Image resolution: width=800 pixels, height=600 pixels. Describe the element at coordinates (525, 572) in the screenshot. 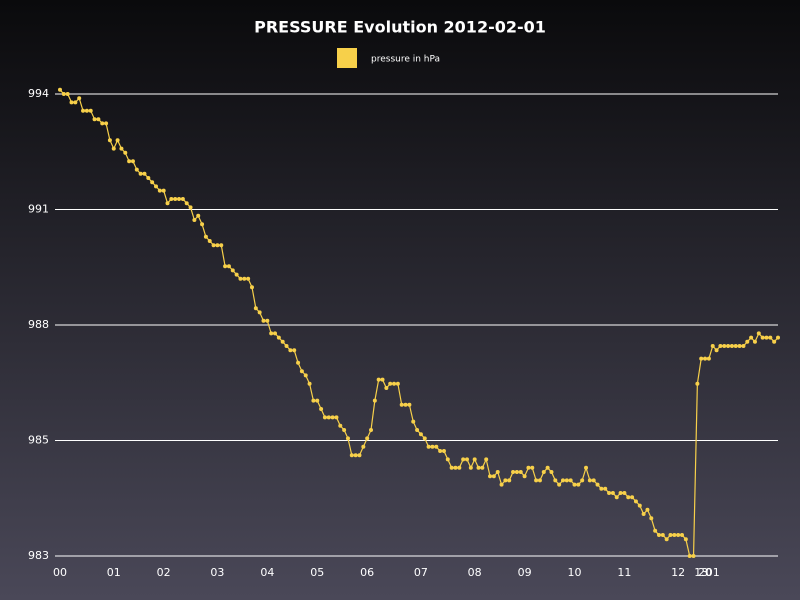

I see `x-tick-label: 09` at that location.